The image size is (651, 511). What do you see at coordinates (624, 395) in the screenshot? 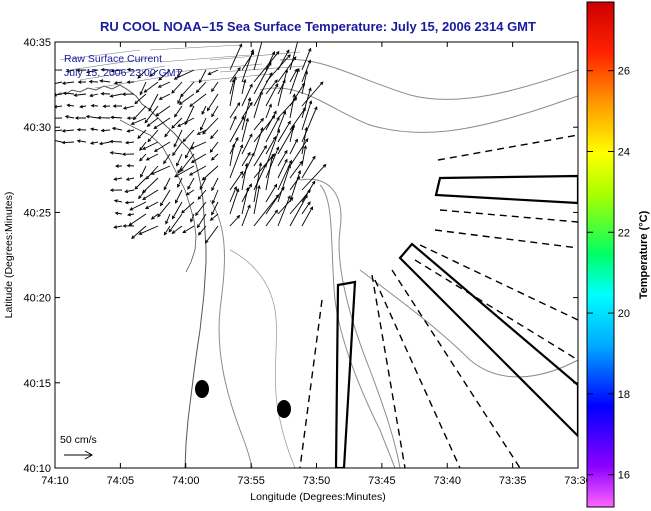
I see `colorbar-tick-label: 18` at bounding box center [624, 395].